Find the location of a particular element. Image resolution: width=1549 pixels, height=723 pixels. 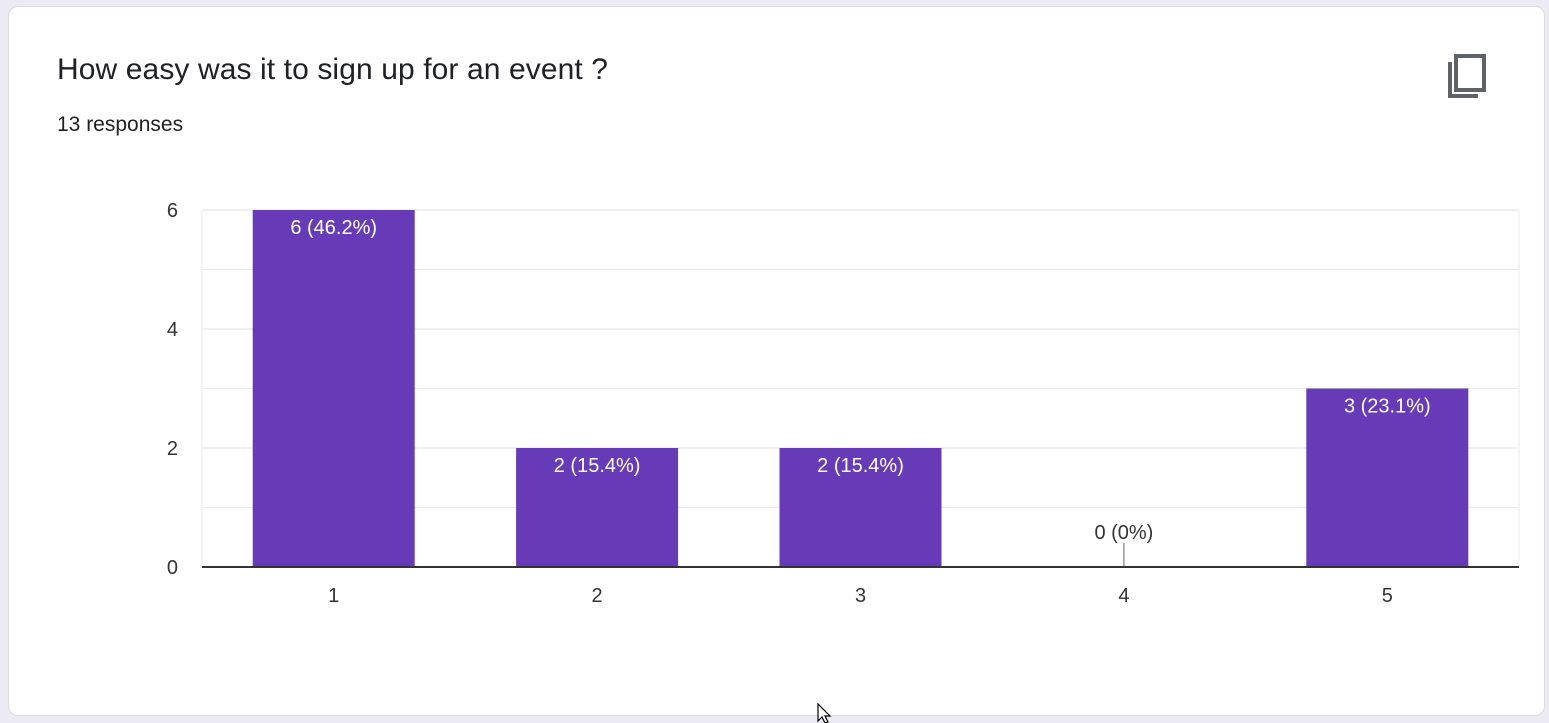

copy-chart-button is located at coordinates (1467, 77).